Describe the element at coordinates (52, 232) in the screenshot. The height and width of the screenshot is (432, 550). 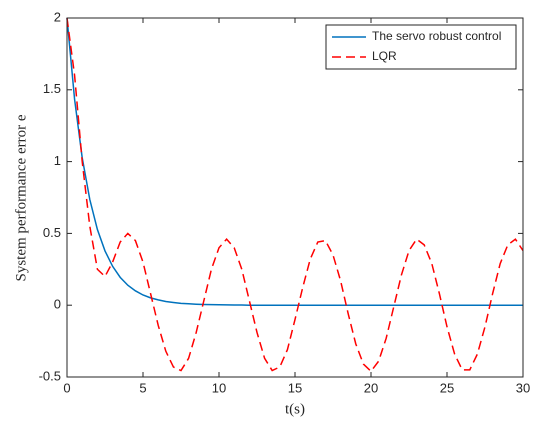
I see `y-tick-label: 0.5` at that location.